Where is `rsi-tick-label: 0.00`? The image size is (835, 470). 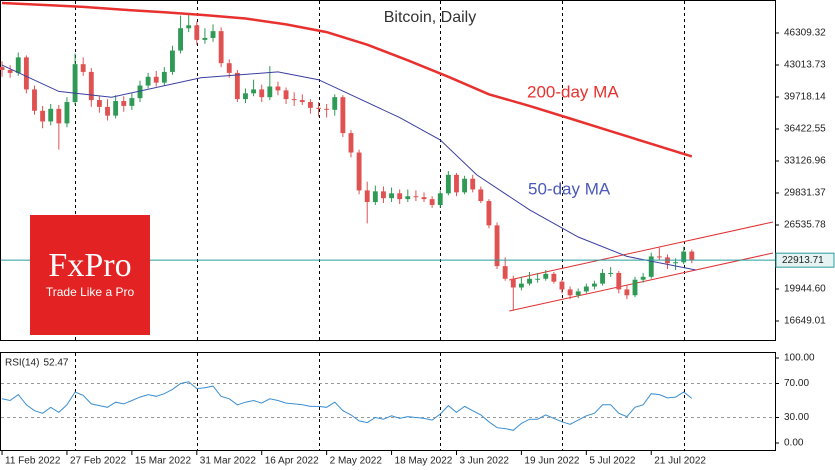
rsi-tick-label: 0.00 is located at coordinates (794, 443).